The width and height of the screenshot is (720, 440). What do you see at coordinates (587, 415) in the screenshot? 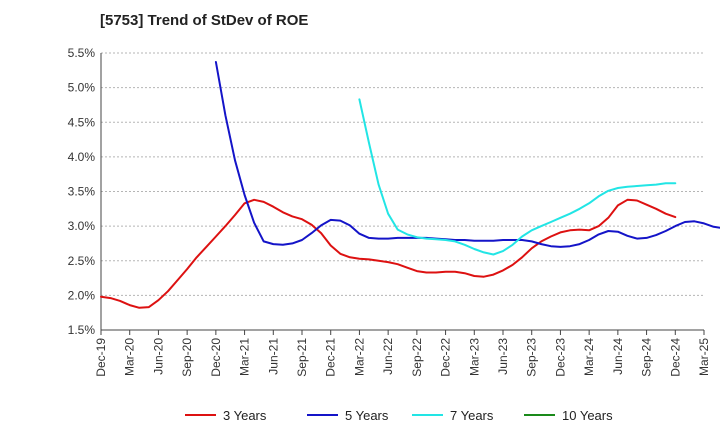
I see `legend-label-3: 10 Years` at bounding box center [587, 415].